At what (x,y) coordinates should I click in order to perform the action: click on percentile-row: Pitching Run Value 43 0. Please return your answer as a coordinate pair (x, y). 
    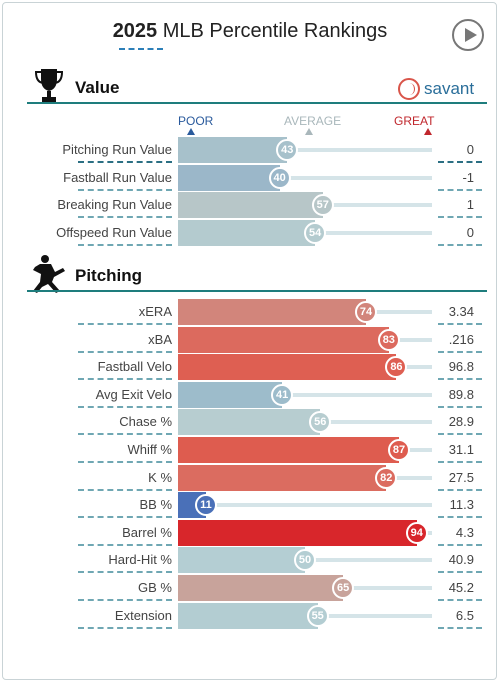
    Looking at the image, I should click on (250, 150).